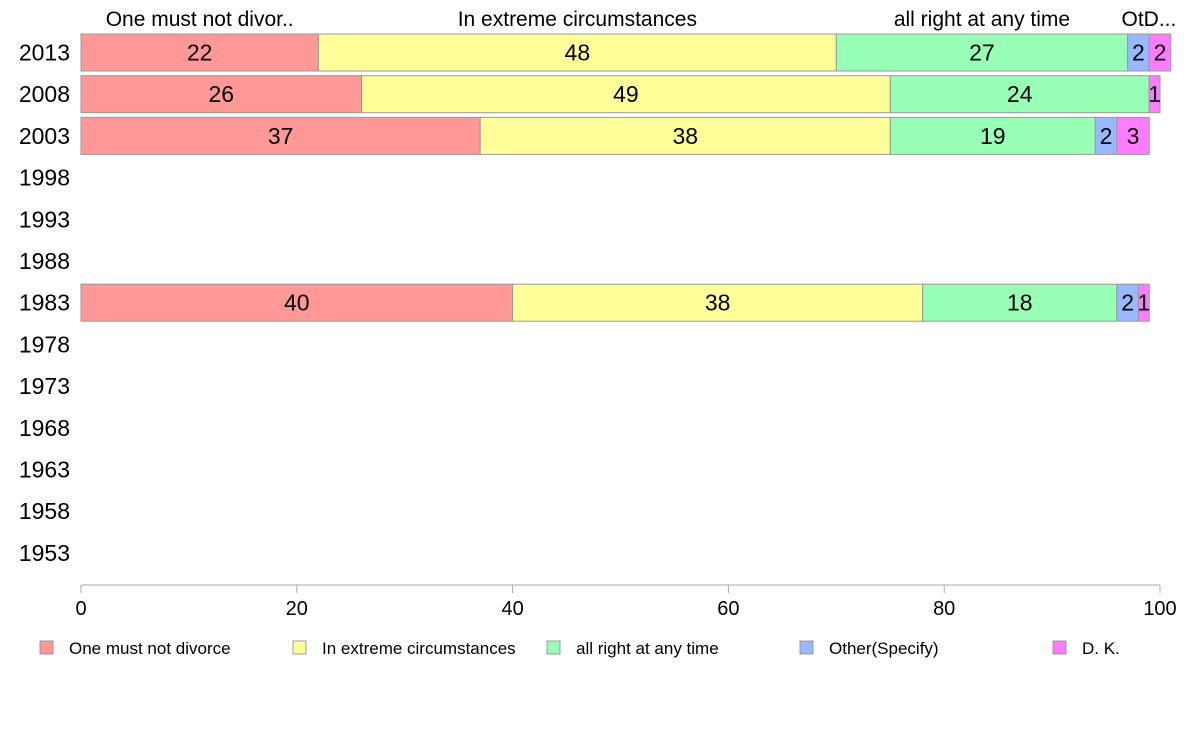 This screenshot has width=1188, height=736. I want to click on y-tick-1993: 1993, so click(44, 219).